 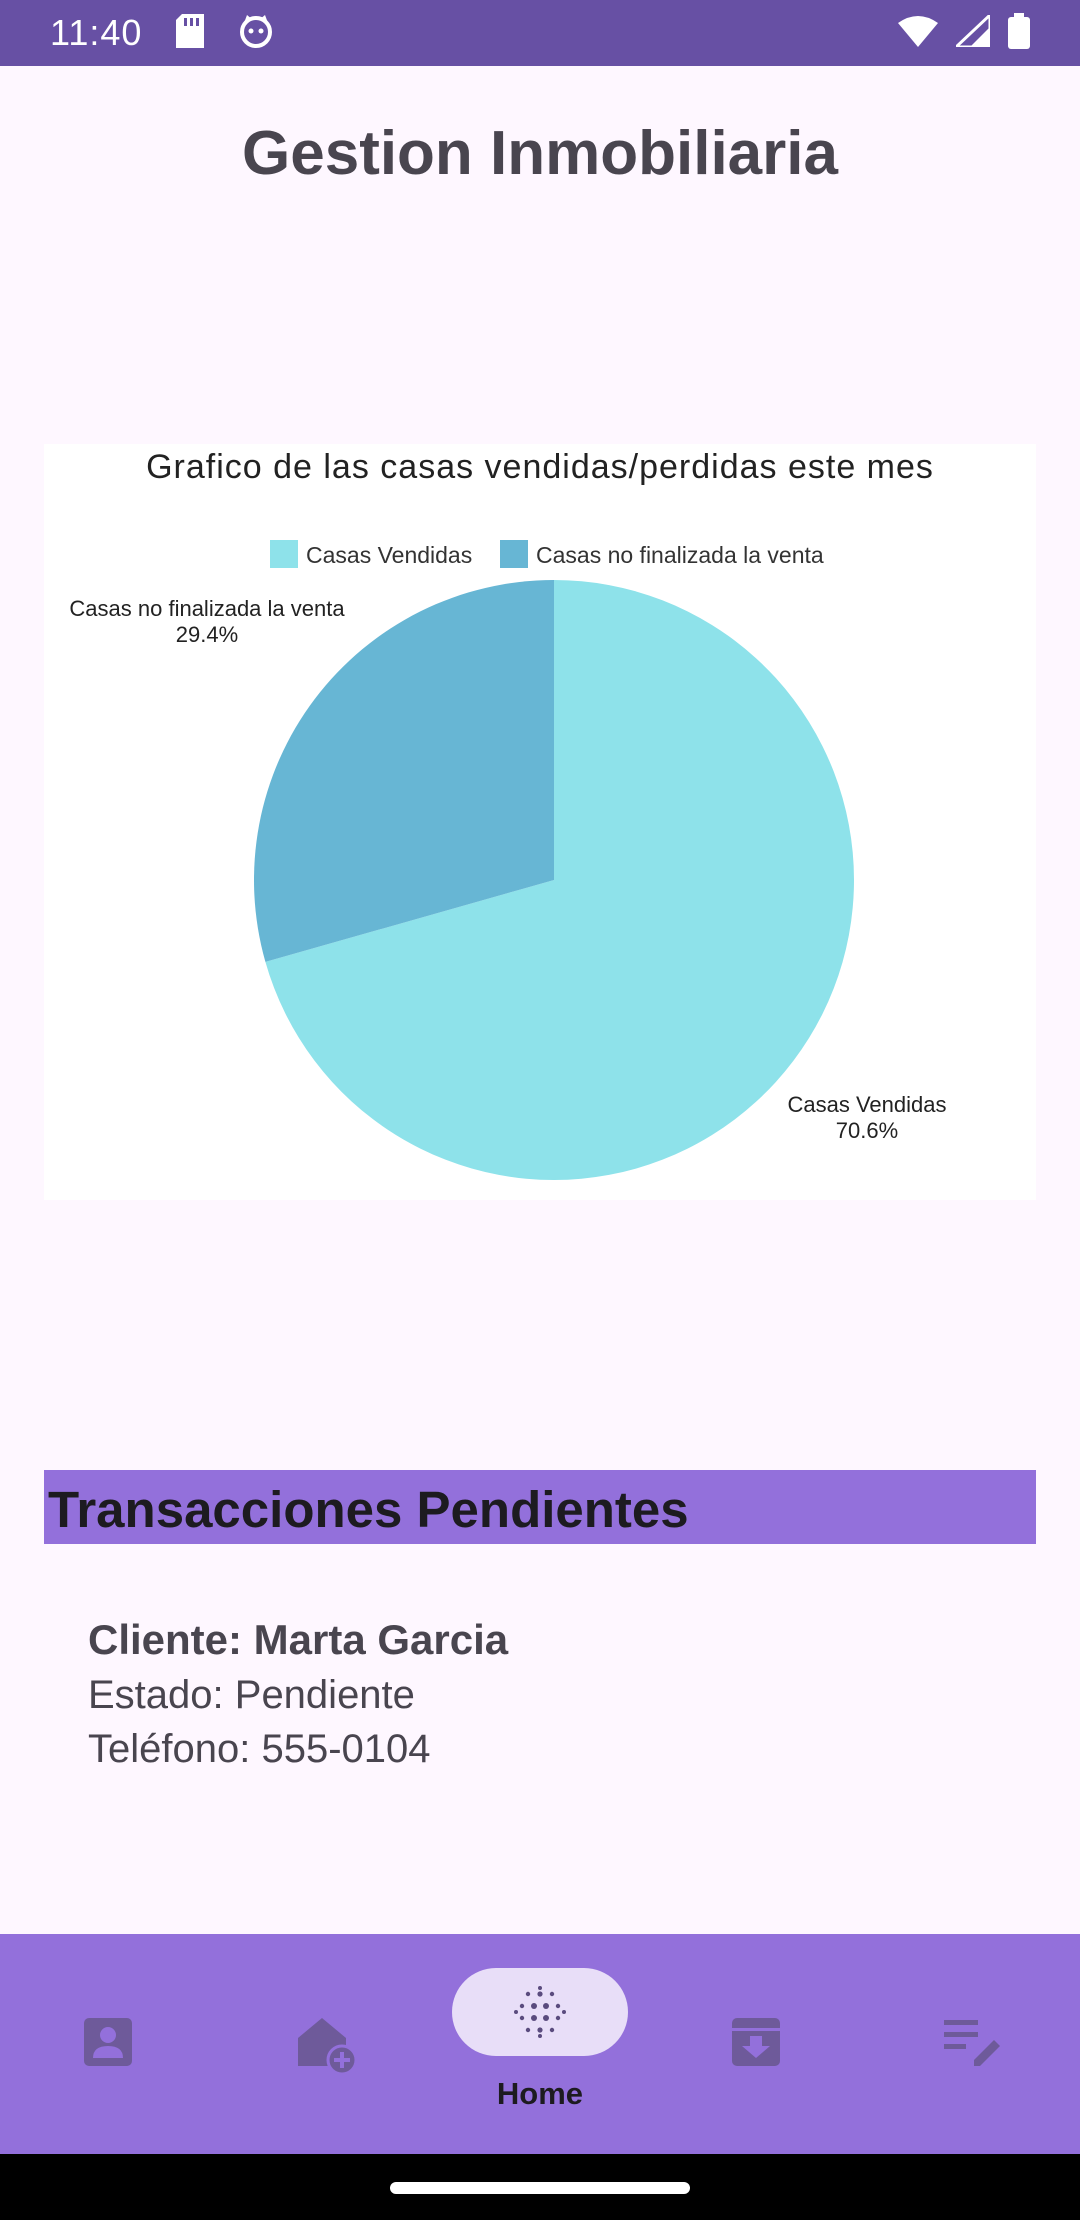 I want to click on nav-label-home: Home, so click(x=540, y=2093).